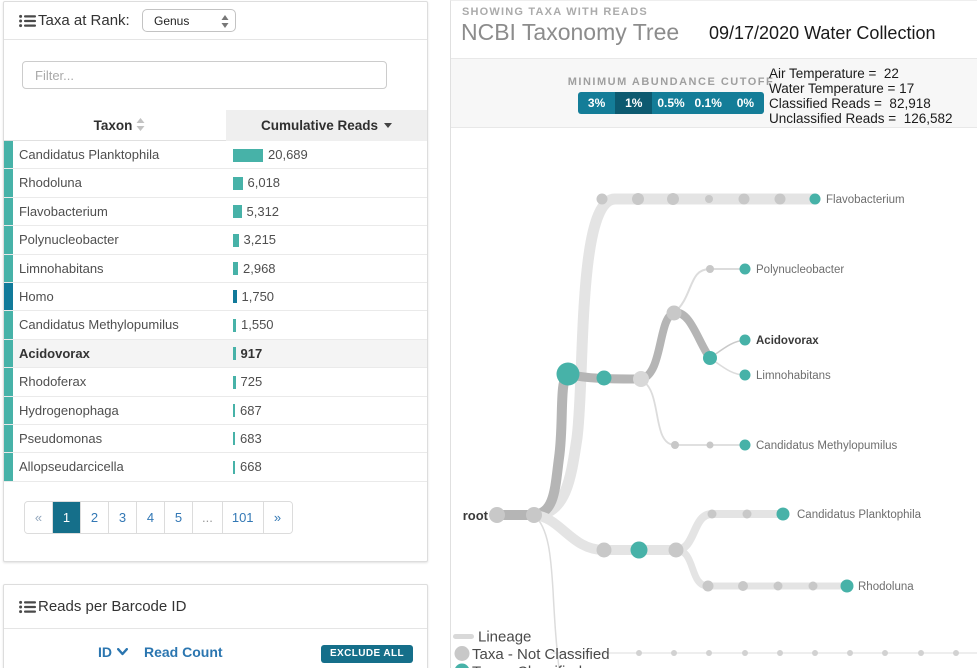 The width and height of the screenshot is (977, 668). What do you see at coordinates (326, 125) in the screenshot?
I see `cumulative-reads-column-header: Cumulative Reads` at bounding box center [326, 125].